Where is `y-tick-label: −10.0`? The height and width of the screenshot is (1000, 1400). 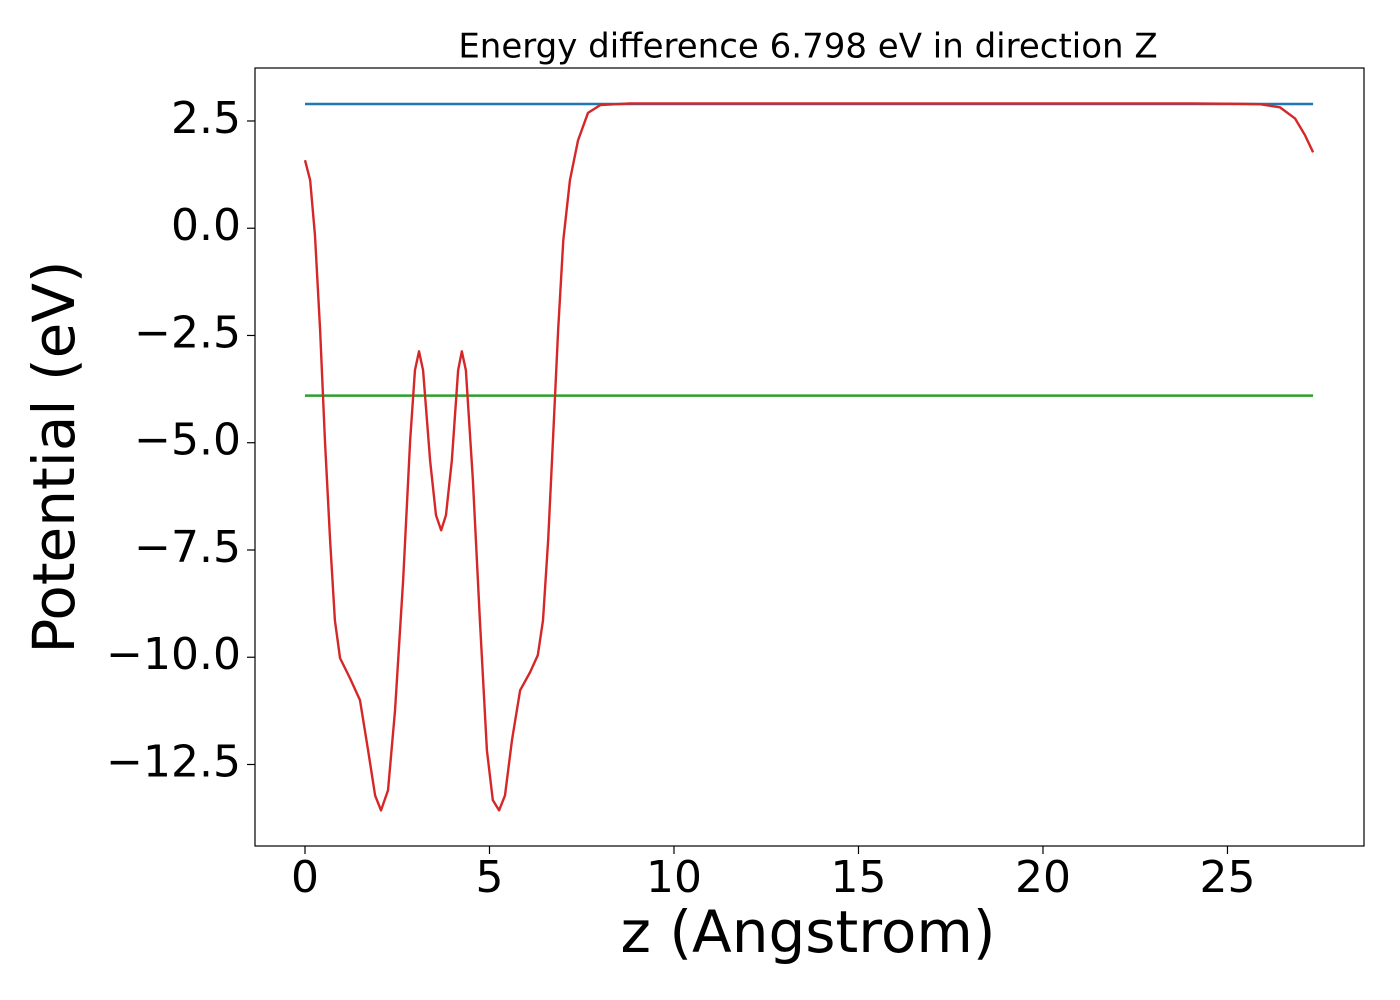
y-tick-label: −10.0 is located at coordinates (173, 654).